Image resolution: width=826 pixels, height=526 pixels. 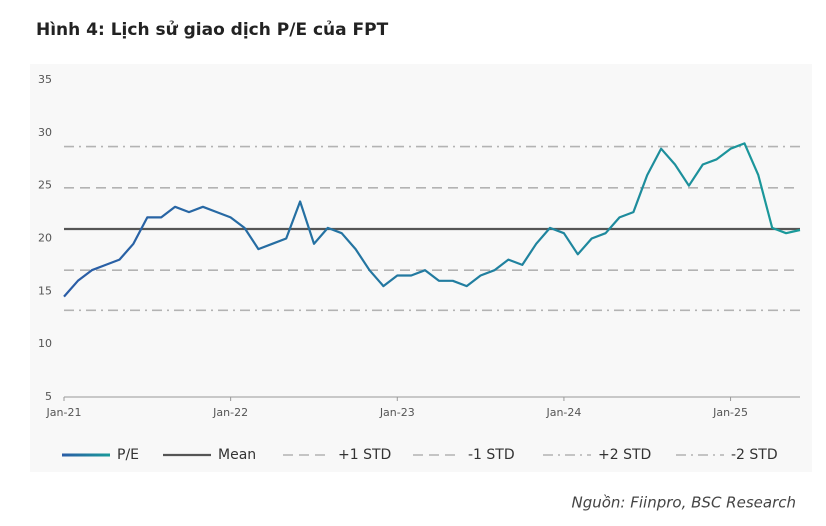 I want to click on source-note: Nguồn: Fiinpro, BSC Research, so click(x=684, y=503).